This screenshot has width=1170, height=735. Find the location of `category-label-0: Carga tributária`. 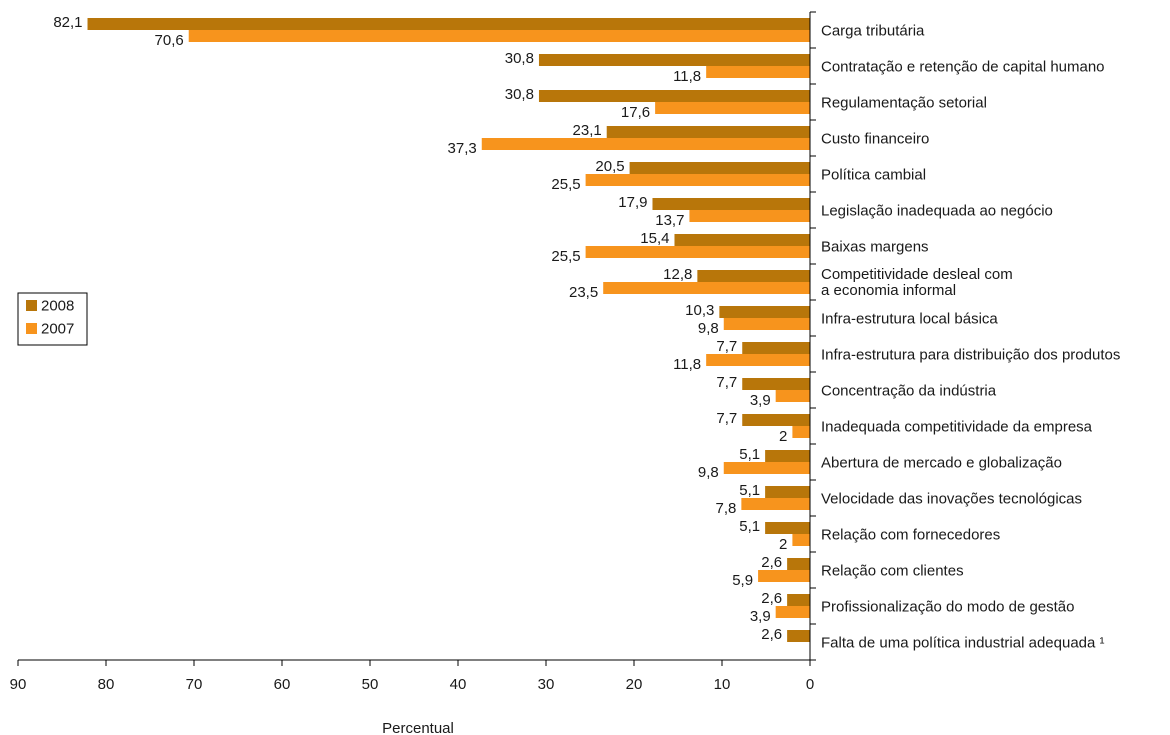

category-label-0: Carga tributária is located at coordinates (873, 31).